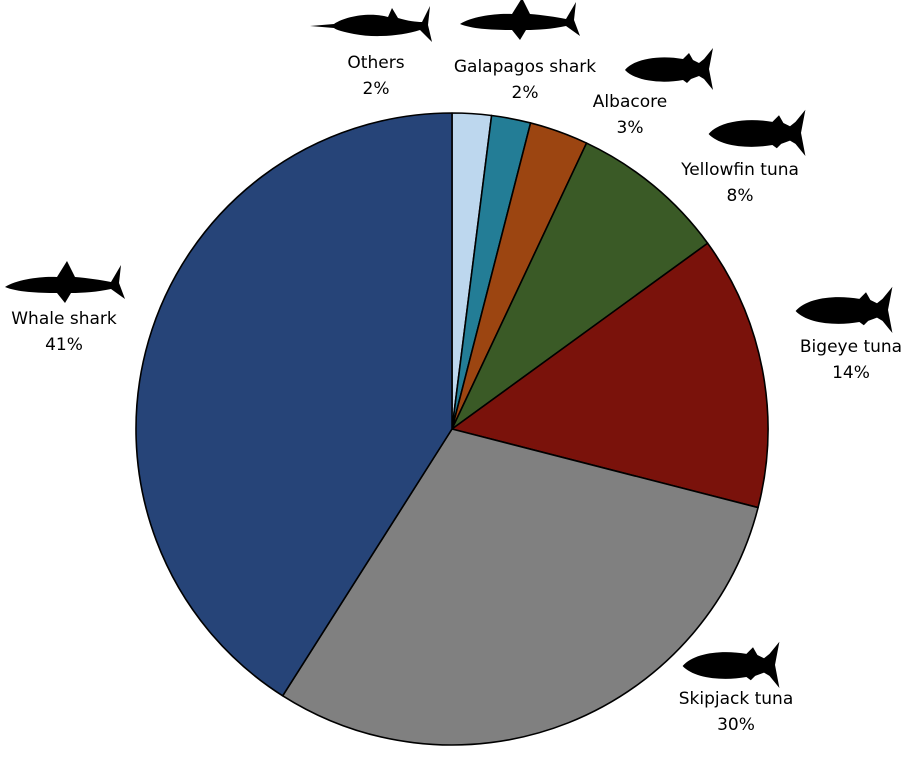  What do you see at coordinates (736, 725) in the screenshot?
I see `slice-percent-skipjack-tuna: 30%` at bounding box center [736, 725].